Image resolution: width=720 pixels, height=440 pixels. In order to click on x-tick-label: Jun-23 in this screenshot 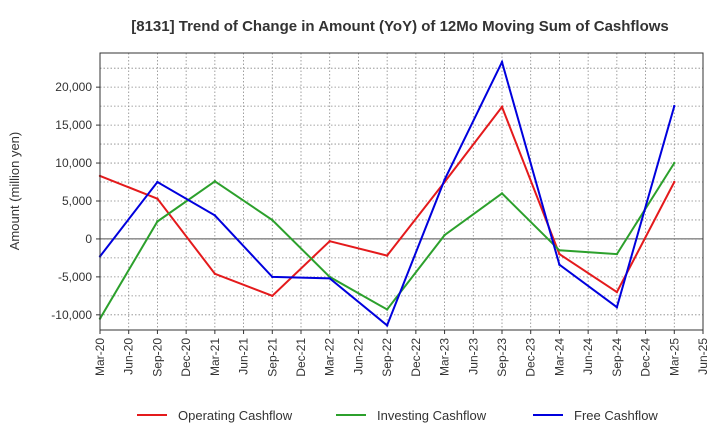, I will do `click(473, 356)`.